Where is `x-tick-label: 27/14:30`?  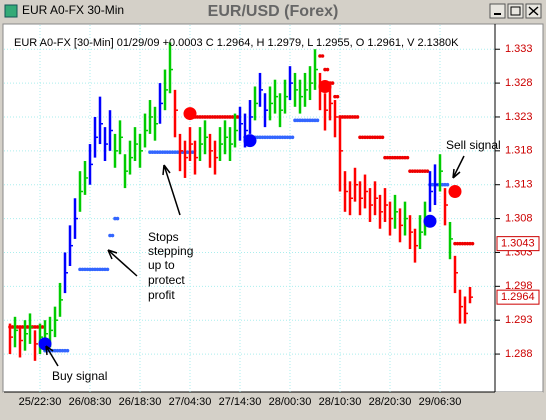 x-tick-label: 27/14:30 is located at coordinates (240, 402).